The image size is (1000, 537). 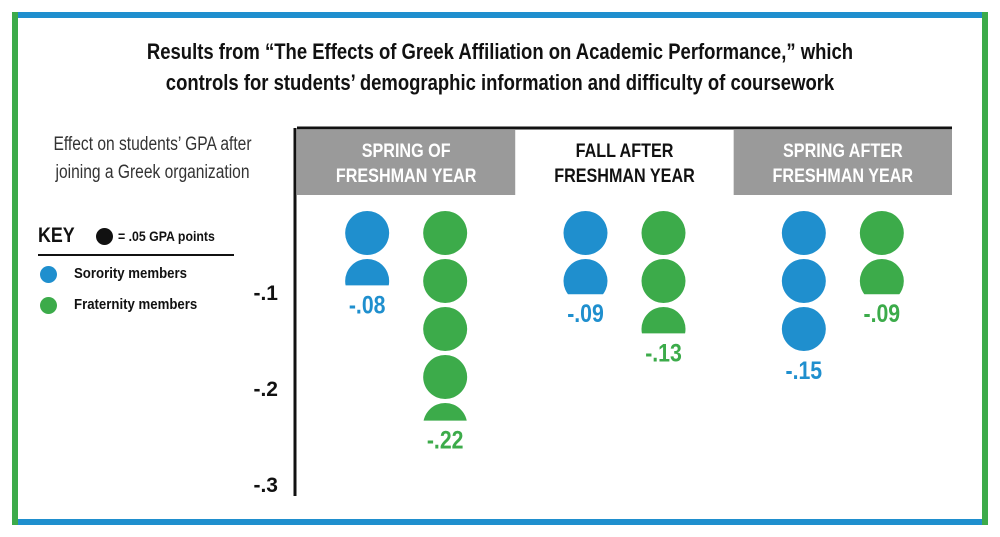 What do you see at coordinates (625, 151) in the screenshot?
I see `period-label-2-line-1: FALL AFTER` at bounding box center [625, 151].